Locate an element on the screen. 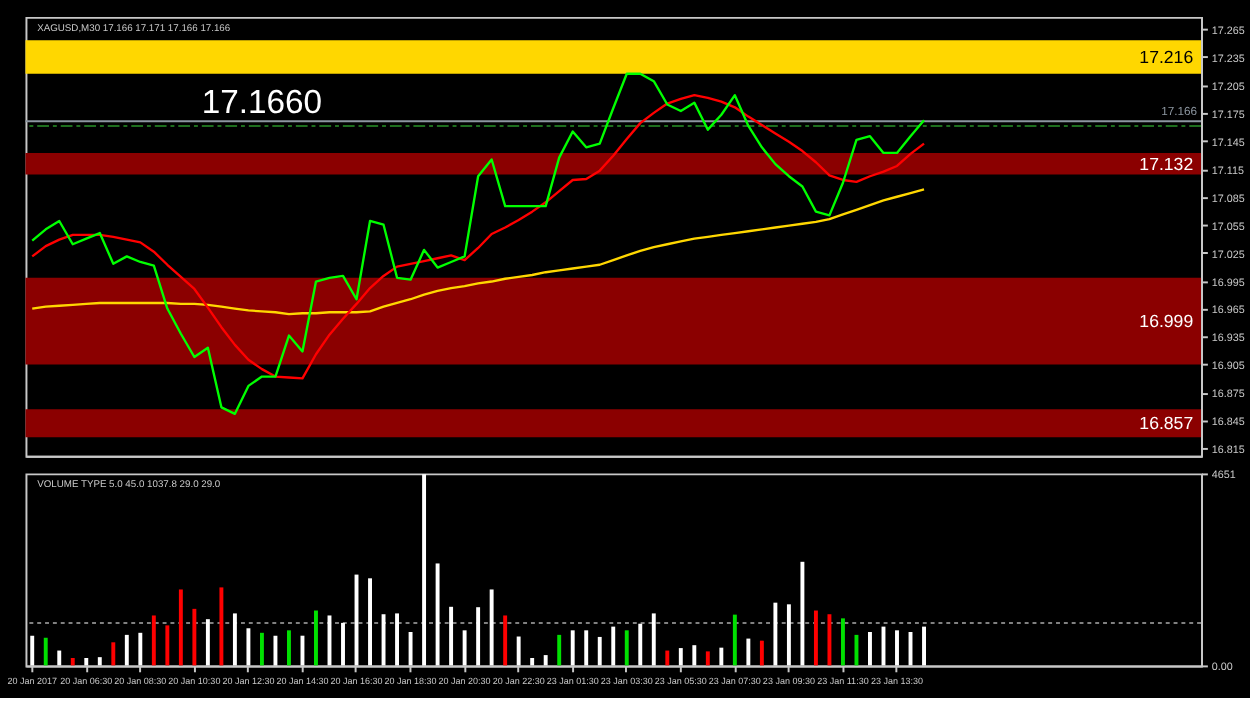 This screenshot has height=706, width=1250. line-series is located at coordinates (478, 252).